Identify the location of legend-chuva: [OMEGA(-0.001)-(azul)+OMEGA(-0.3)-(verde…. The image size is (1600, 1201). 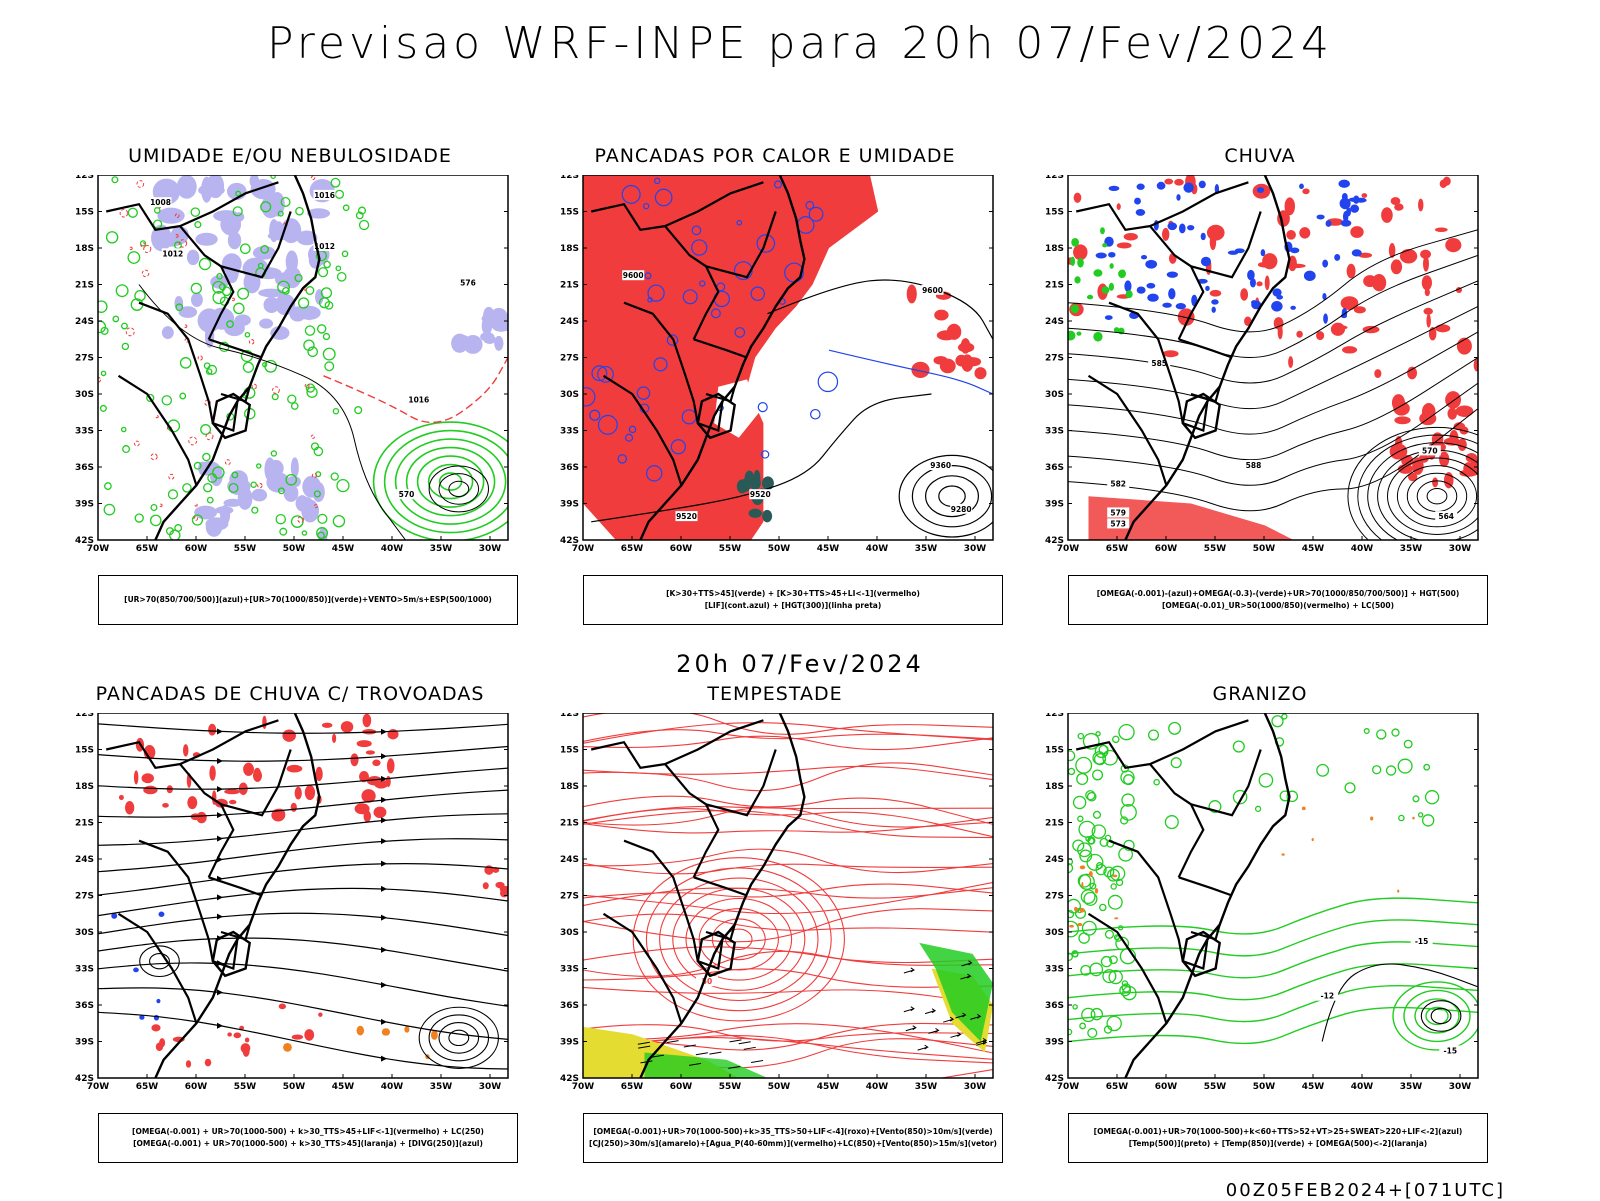
(1278, 600).